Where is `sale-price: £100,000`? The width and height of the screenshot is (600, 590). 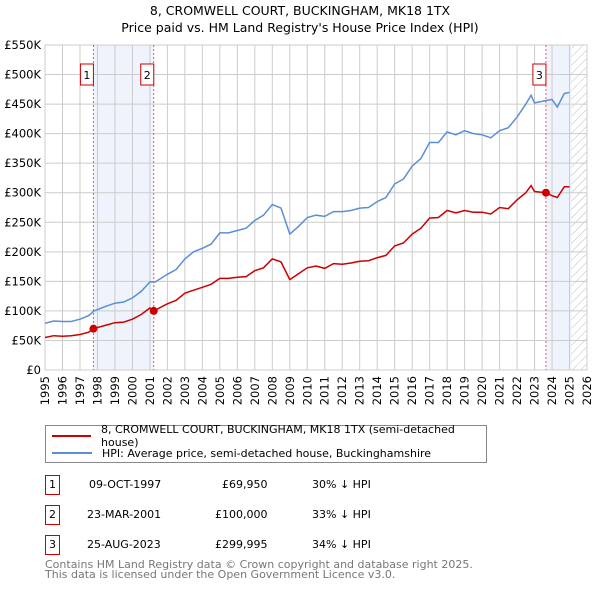
sale-price: £100,000 is located at coordinates (241, 514).